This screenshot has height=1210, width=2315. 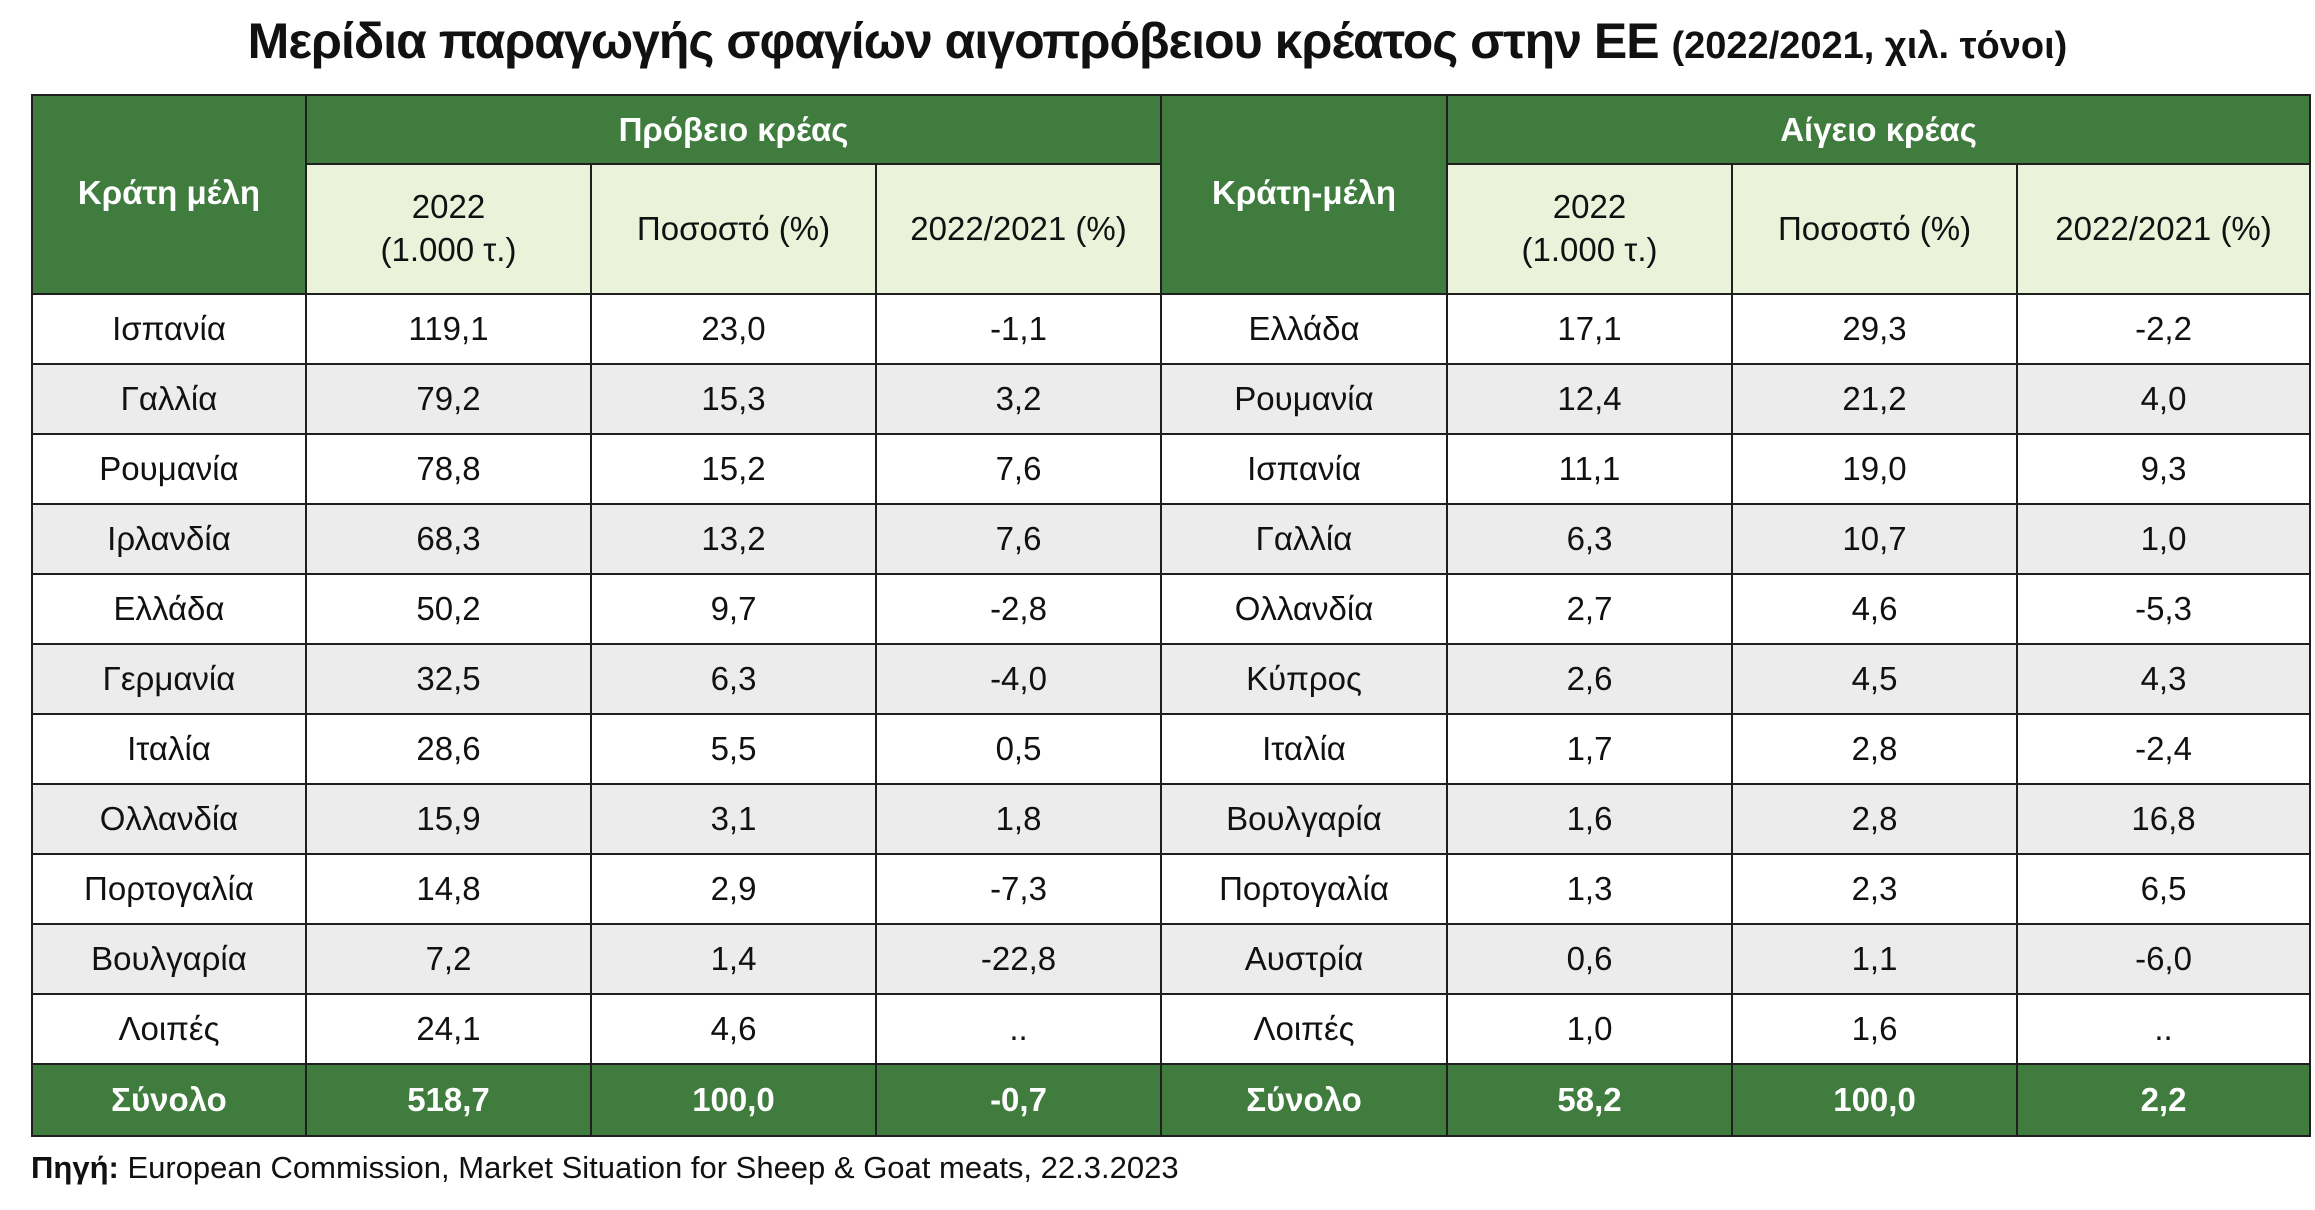 What do you see at coordinates (1018, 469) in the screenshot?
I see `sheep-change-cell: 7,6` at bounding box center [1018, 469].